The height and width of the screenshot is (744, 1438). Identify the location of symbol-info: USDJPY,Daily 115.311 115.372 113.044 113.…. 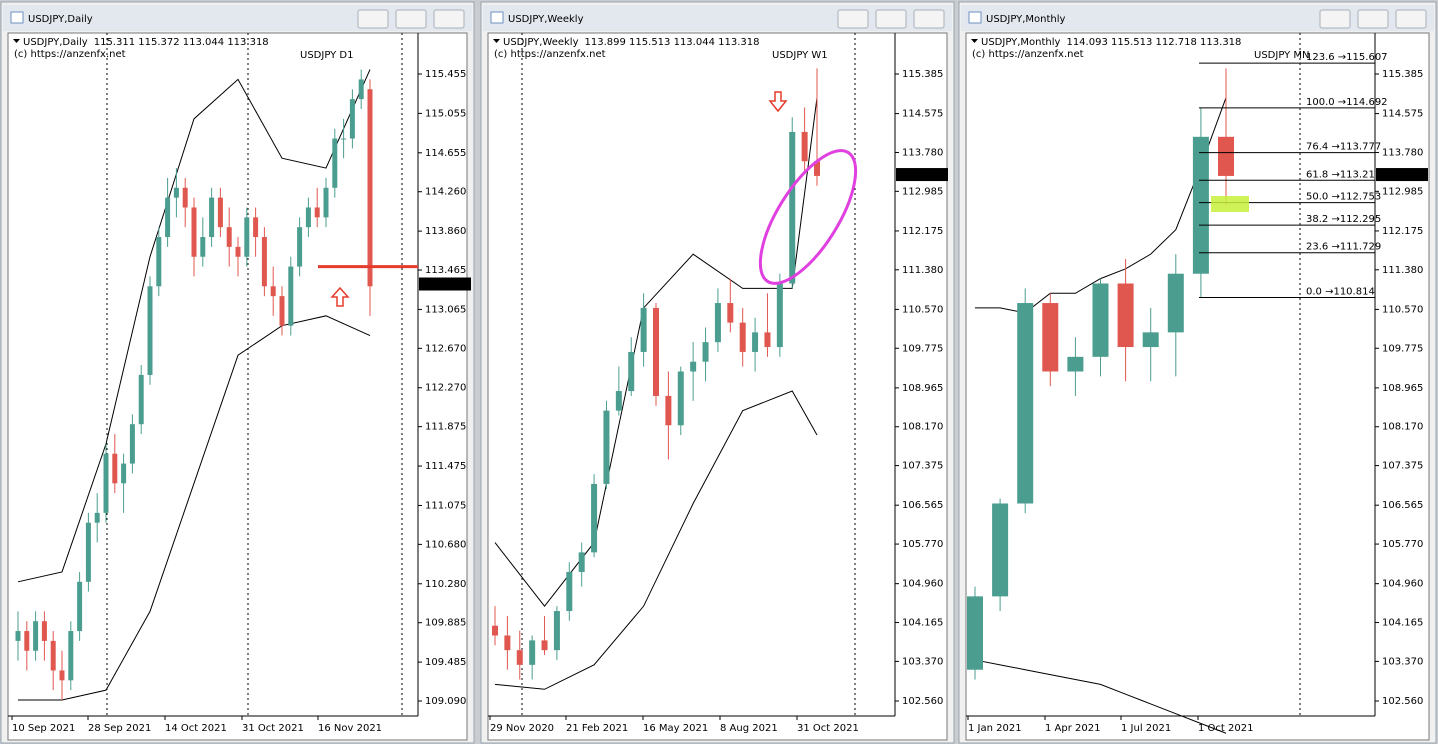
(146, 42).